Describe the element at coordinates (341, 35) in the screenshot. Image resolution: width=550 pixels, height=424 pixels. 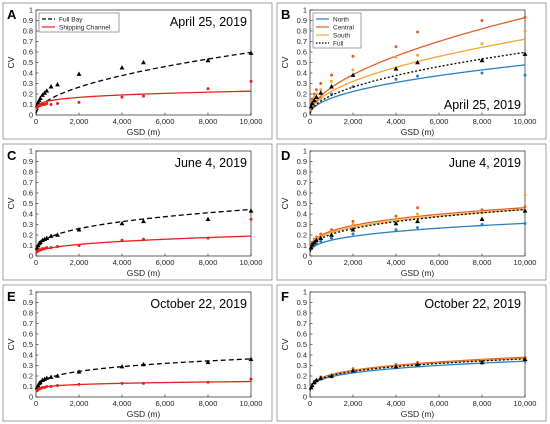
I see `legend-entry: South` at that location.